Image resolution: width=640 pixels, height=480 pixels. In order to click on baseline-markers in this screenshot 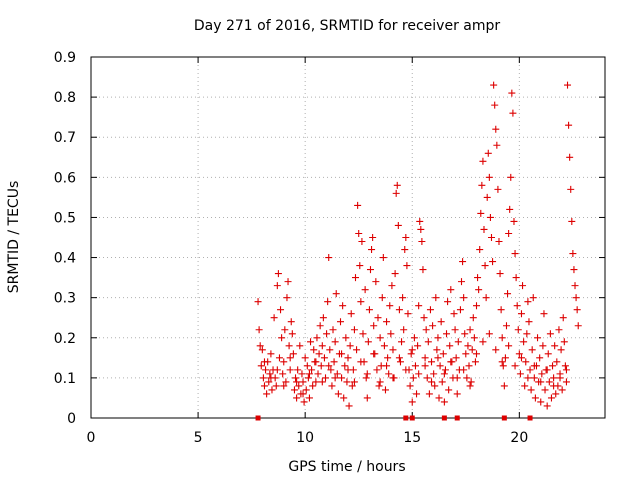, I will do `click(394, 418)`.